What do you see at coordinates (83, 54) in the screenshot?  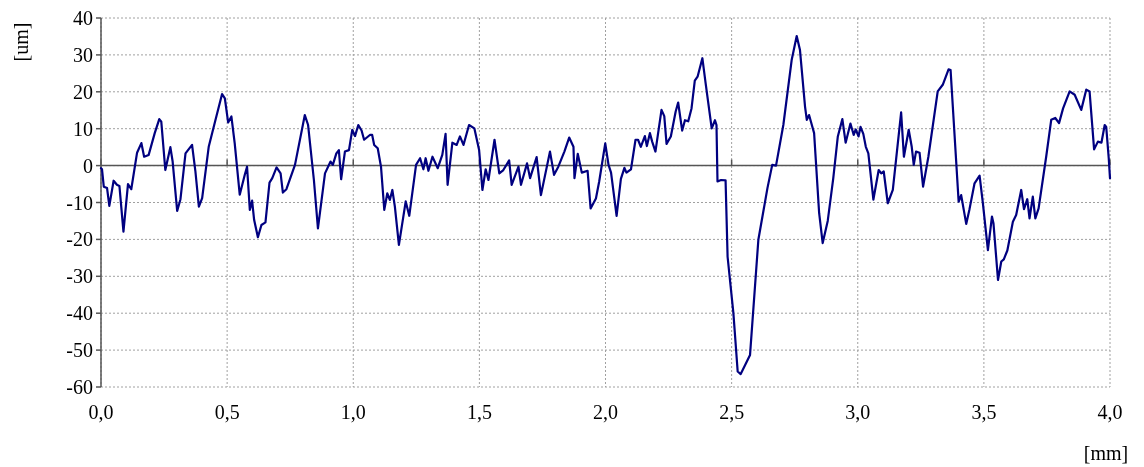 I see `y-tick-label: 30` at bounding box center [83, 54].